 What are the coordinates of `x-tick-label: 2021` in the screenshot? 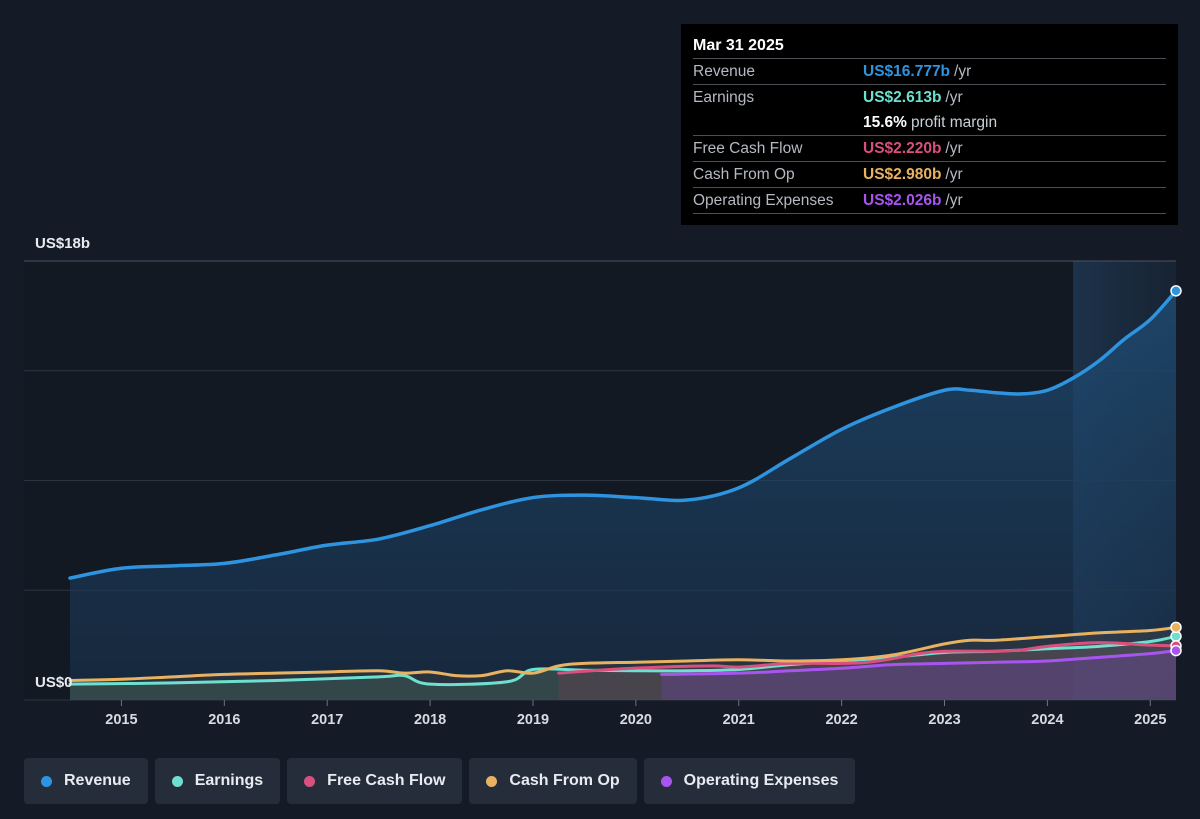 It's located at (739, 720).